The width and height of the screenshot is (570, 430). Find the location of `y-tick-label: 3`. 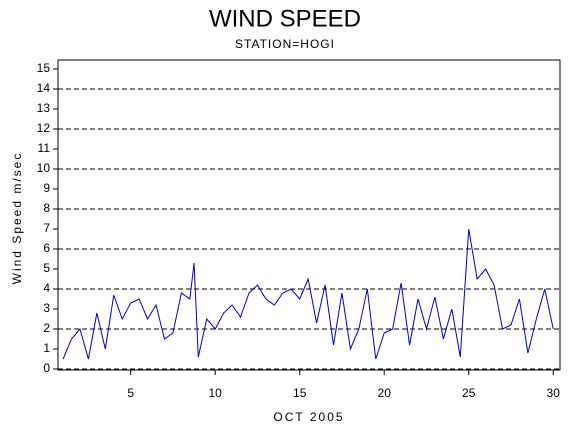

y-tick-label: 3 is located at coordinates (46, 308).